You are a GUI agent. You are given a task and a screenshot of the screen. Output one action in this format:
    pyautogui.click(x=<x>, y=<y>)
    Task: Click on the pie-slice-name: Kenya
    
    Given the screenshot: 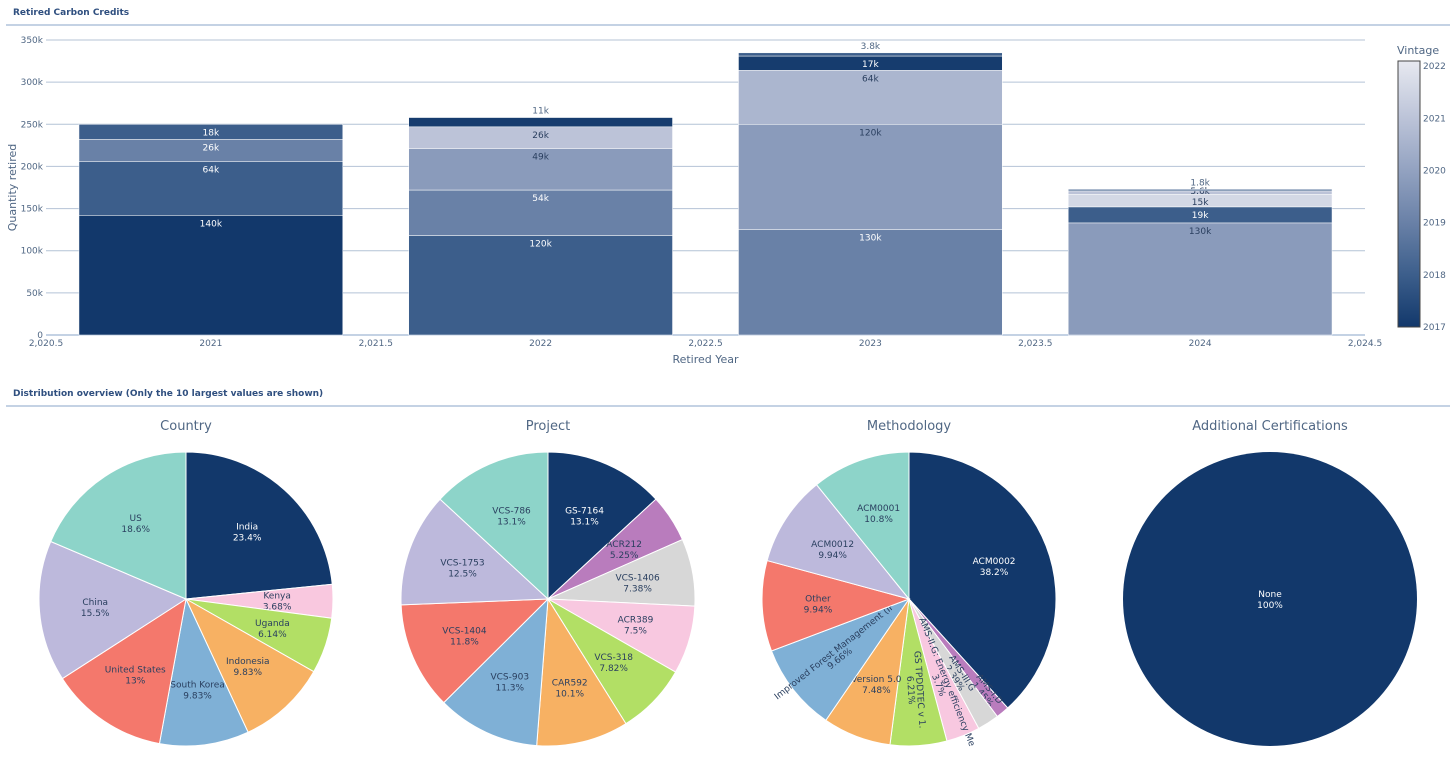 What is the action you would take?
    pyautogui.click(x=277, y=596)
    